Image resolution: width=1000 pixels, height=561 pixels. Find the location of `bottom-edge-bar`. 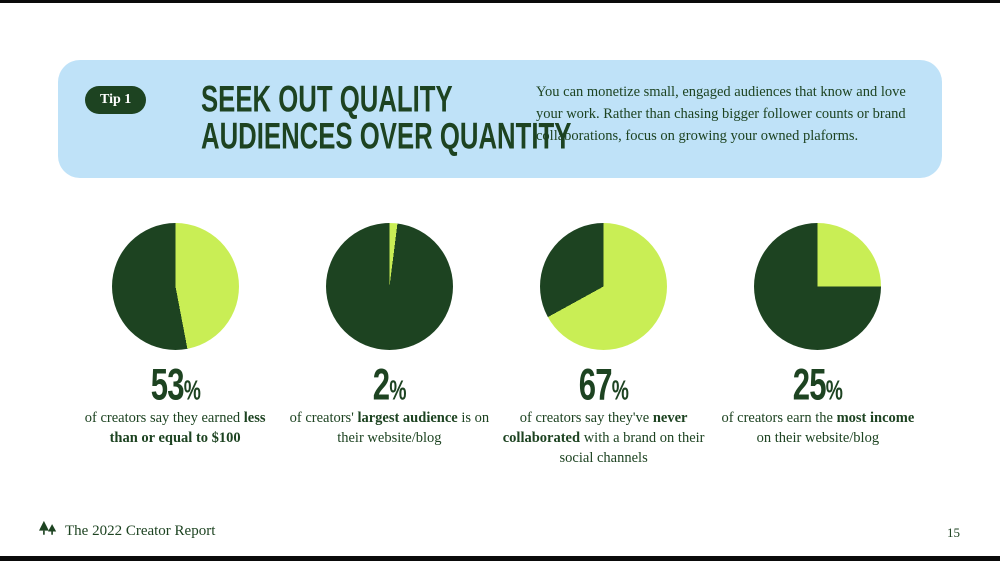

bottom-edge-bar is located at coordinates (500, 558).